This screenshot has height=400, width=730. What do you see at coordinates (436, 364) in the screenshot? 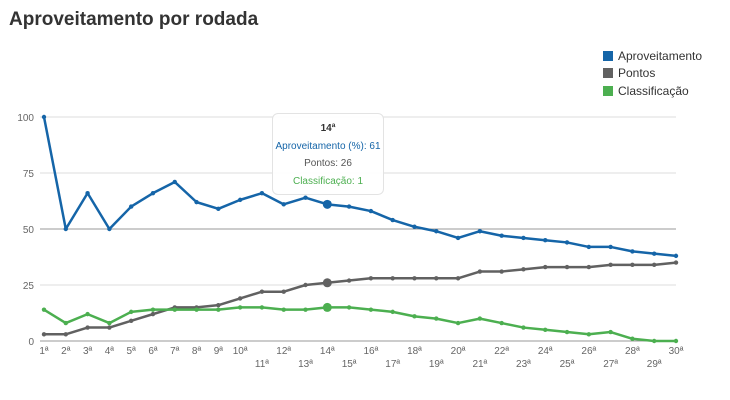
I see `x-tick-label: 19ª` at bounding box center [436, 364].